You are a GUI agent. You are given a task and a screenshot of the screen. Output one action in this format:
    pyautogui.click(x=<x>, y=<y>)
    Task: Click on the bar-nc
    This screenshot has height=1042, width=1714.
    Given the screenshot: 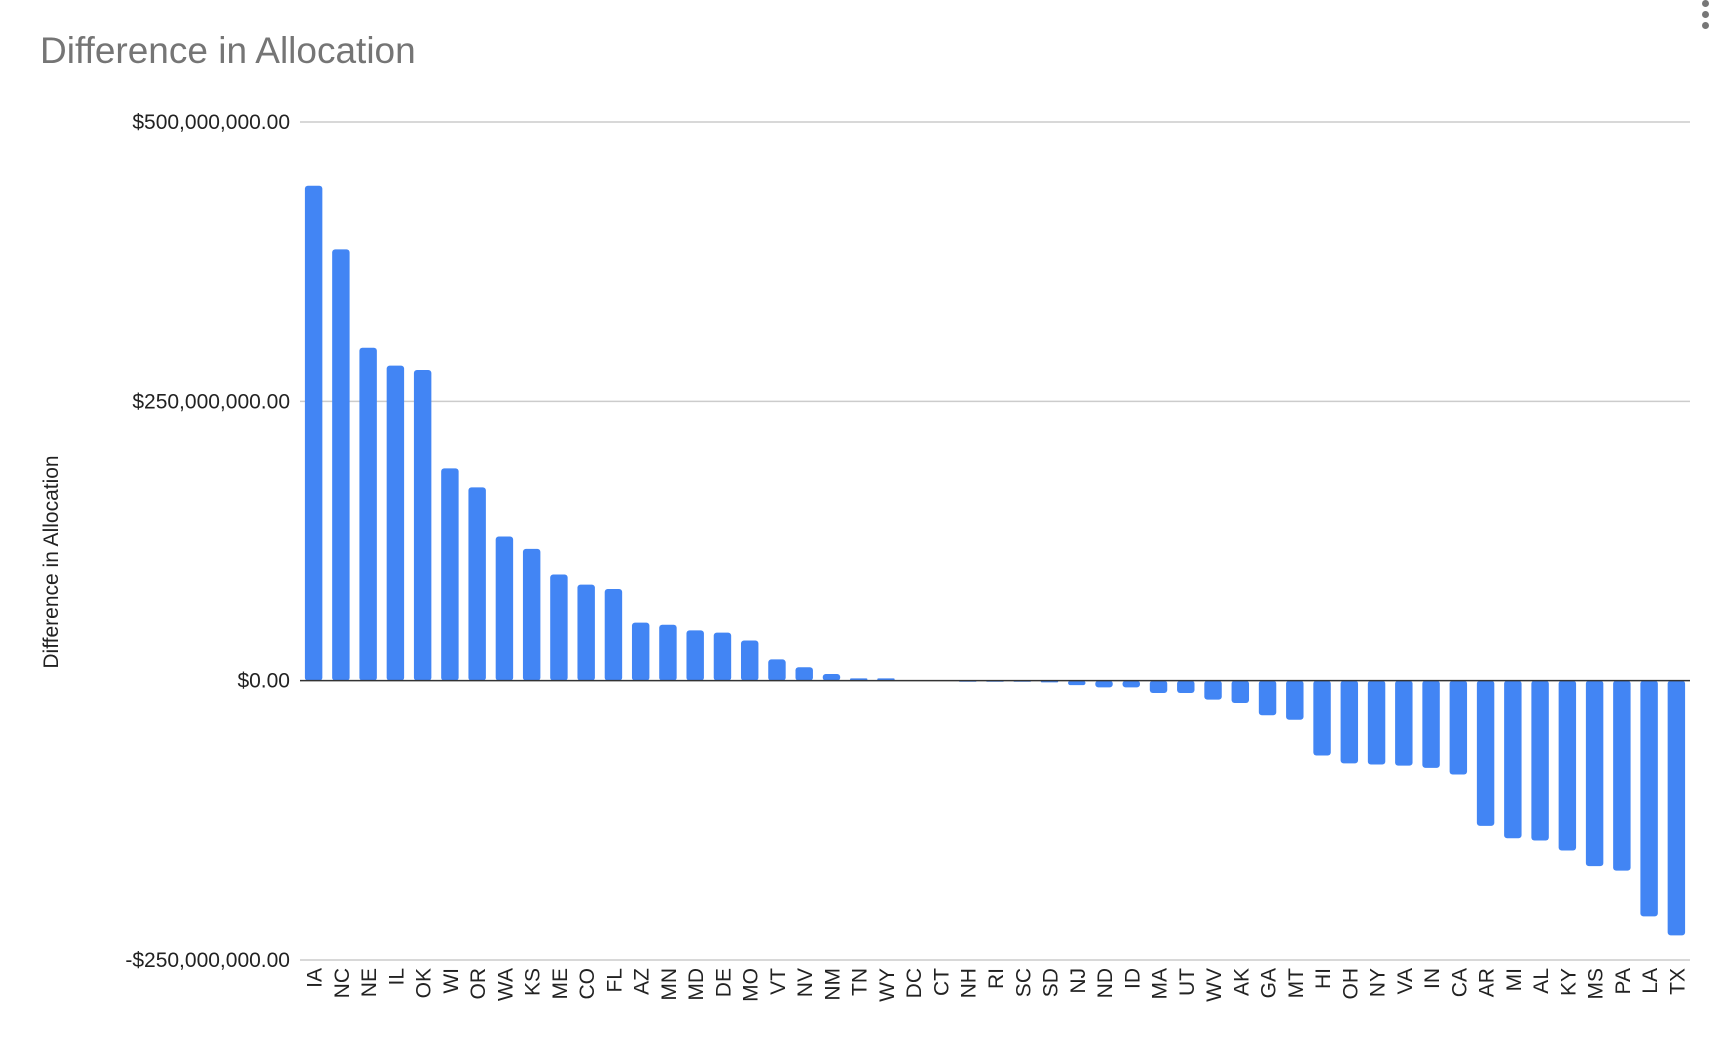 What is the action you would take?
    pyautogui.click(x=341, y=465)
    